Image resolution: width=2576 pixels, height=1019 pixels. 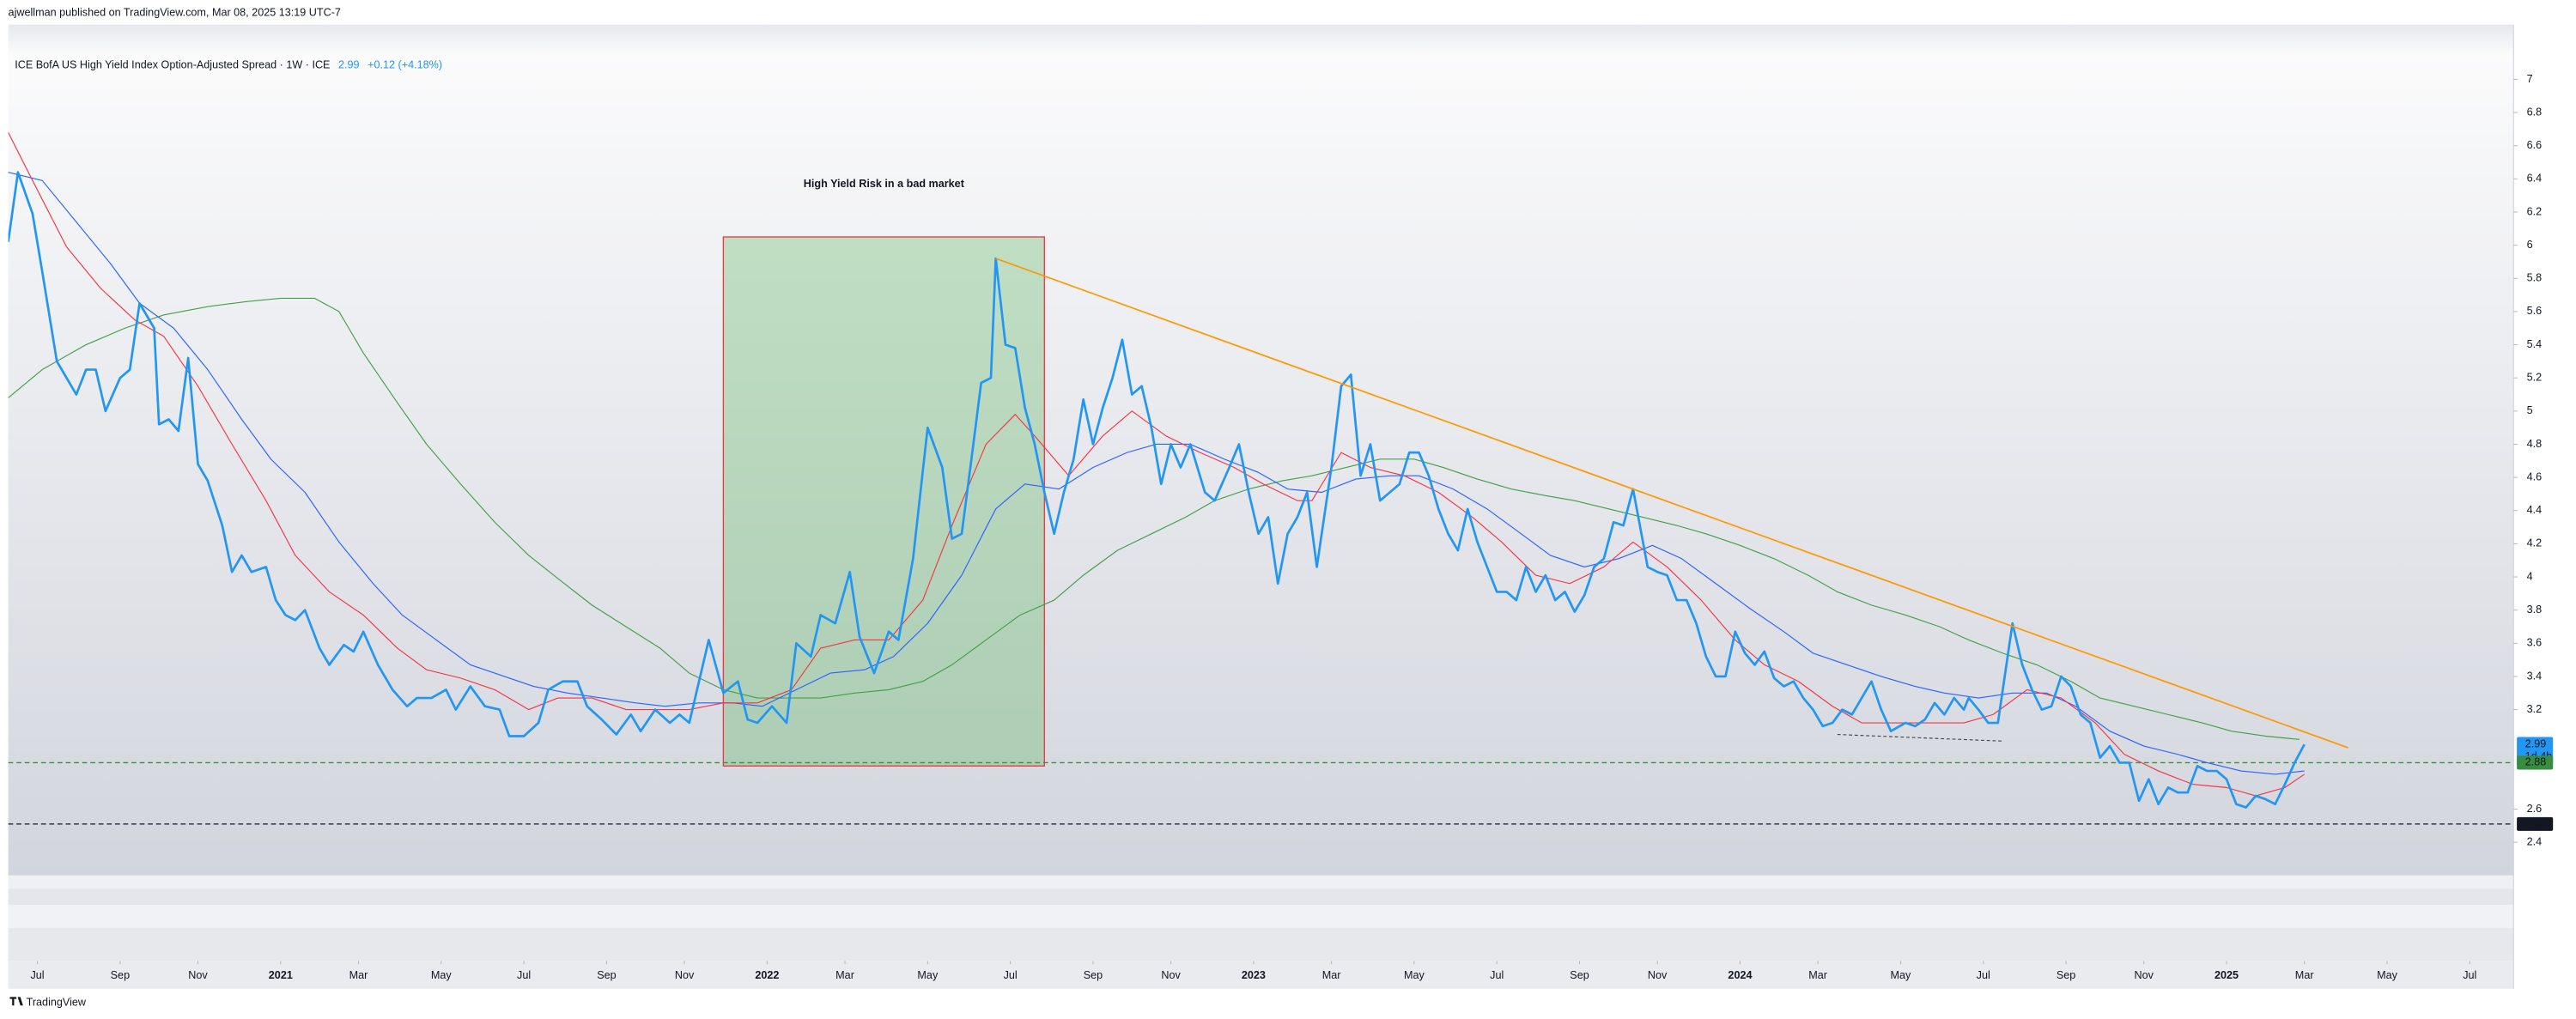 What do you see at coordinates (2535, 344) in the screenshot?
I see `y-tick-label: 5.4` at bounding box center [2535, 344].